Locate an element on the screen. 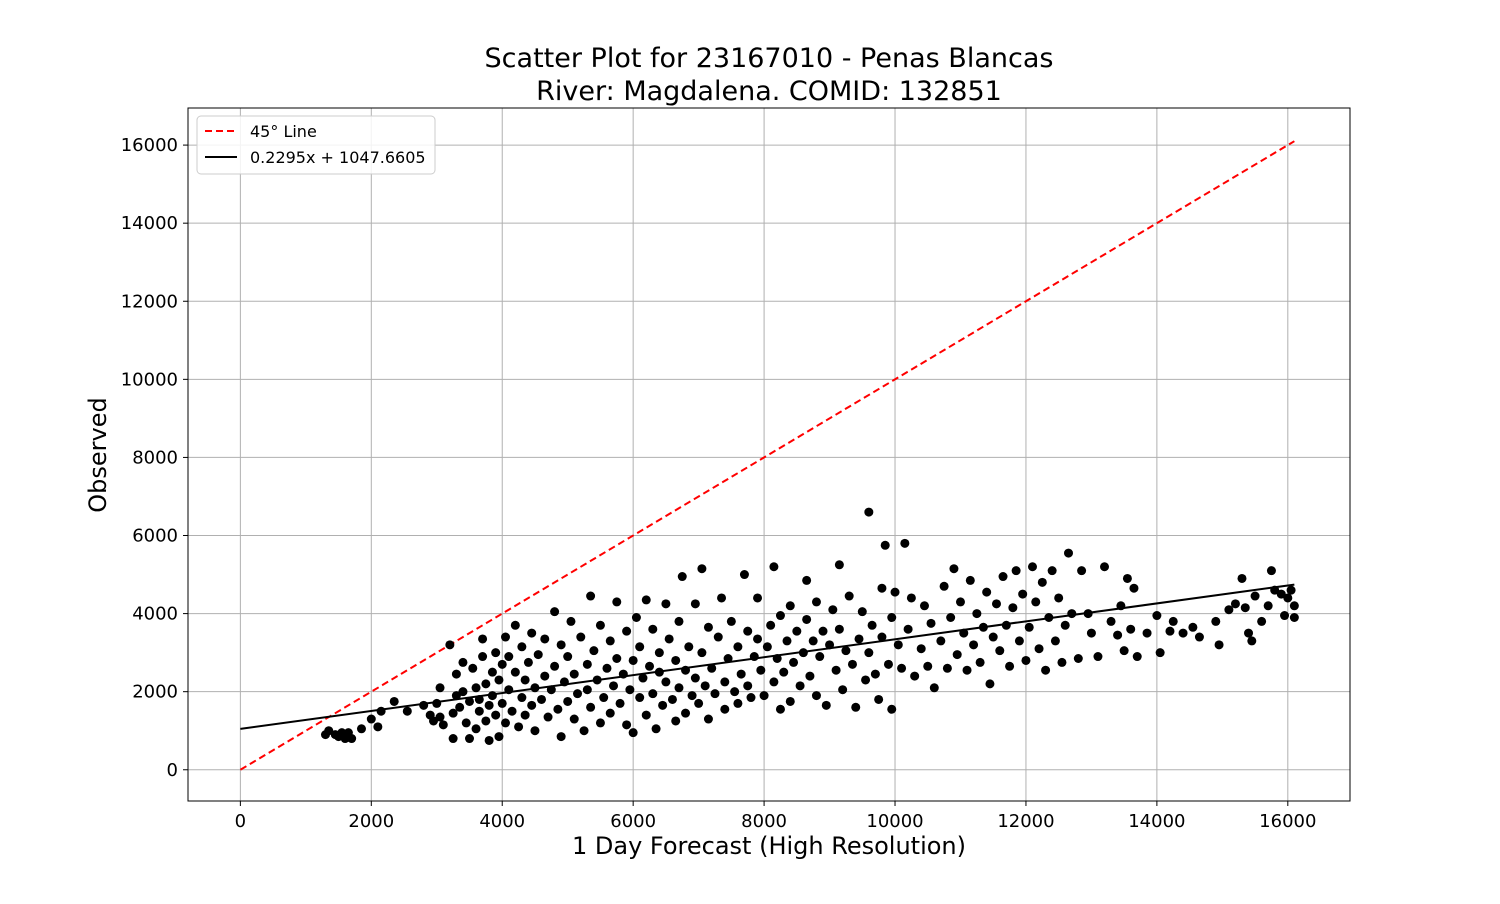 This screenshot has width=1500, height=904. y-tick-label: 10000 is located at coordinates (149, 379).